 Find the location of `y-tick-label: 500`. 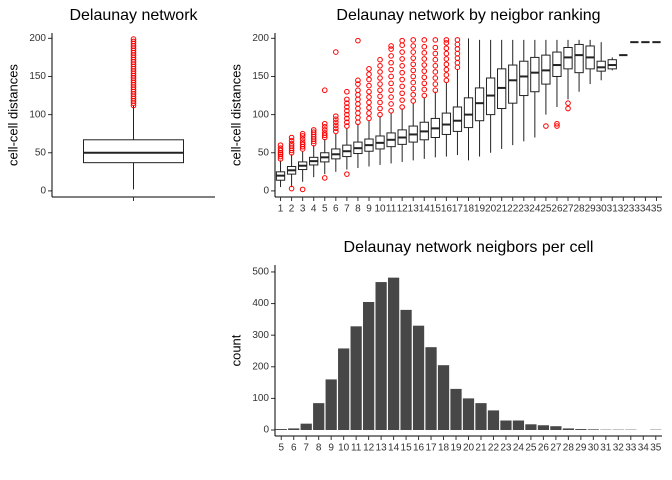

y-tick-label: 500 is located at coordinates (260, 272).